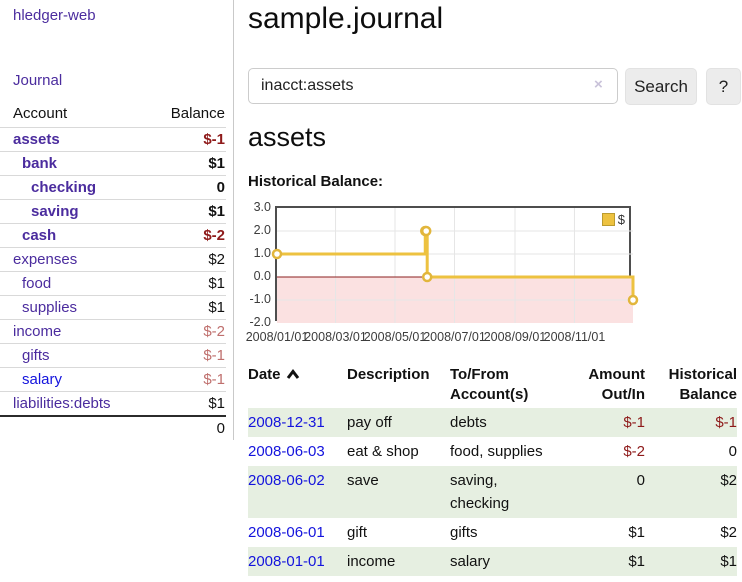  What do you see at coordinates (286, 532) in the screenshot?
I see `transaction-date-link: 2008-06-01` at bounding box center [286, 532].